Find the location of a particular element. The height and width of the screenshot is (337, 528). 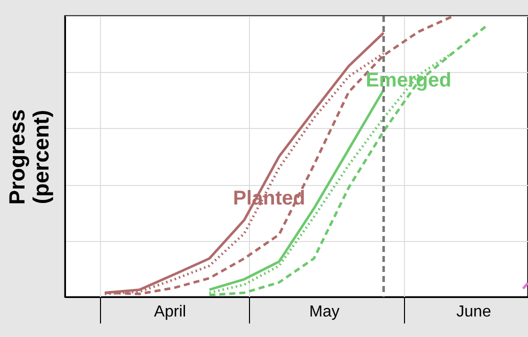

x-tick-label: May is located at coordinates (324, 312).